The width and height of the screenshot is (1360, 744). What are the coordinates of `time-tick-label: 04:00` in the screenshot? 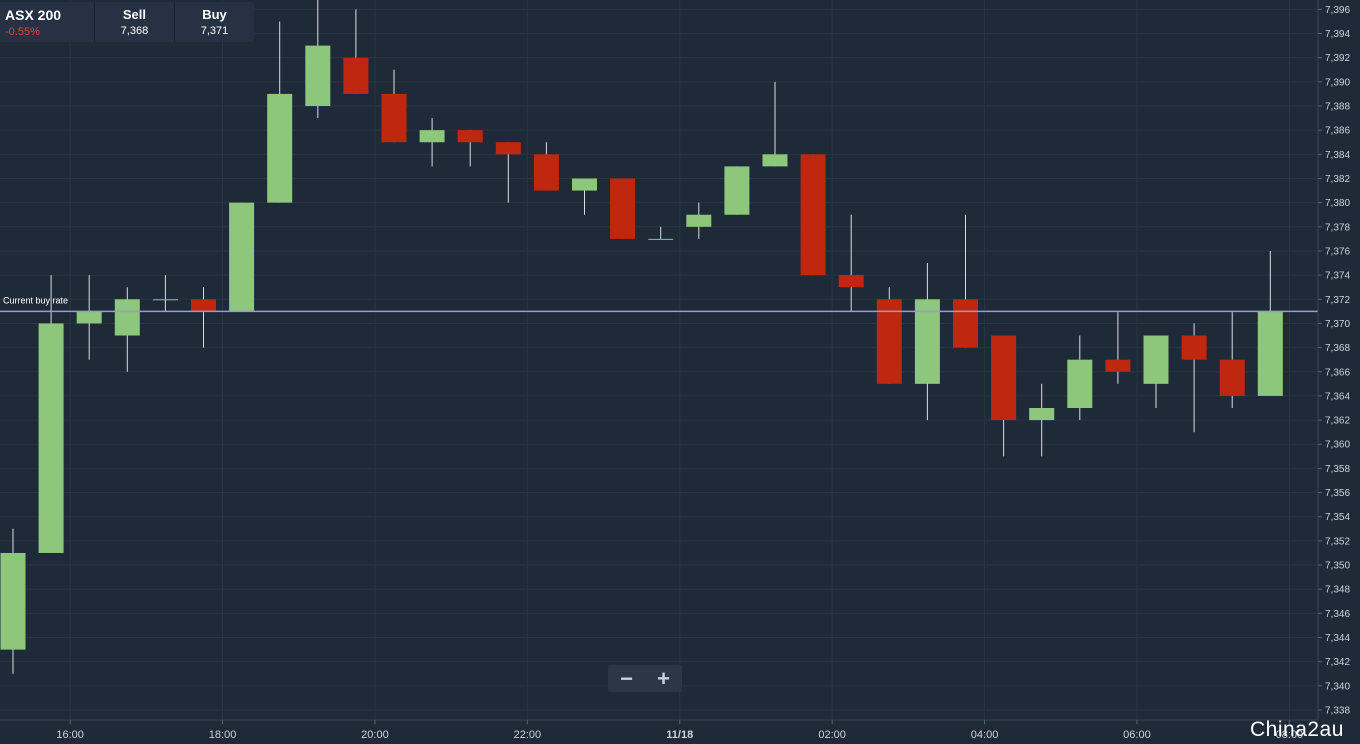 It's located at (985, 735).